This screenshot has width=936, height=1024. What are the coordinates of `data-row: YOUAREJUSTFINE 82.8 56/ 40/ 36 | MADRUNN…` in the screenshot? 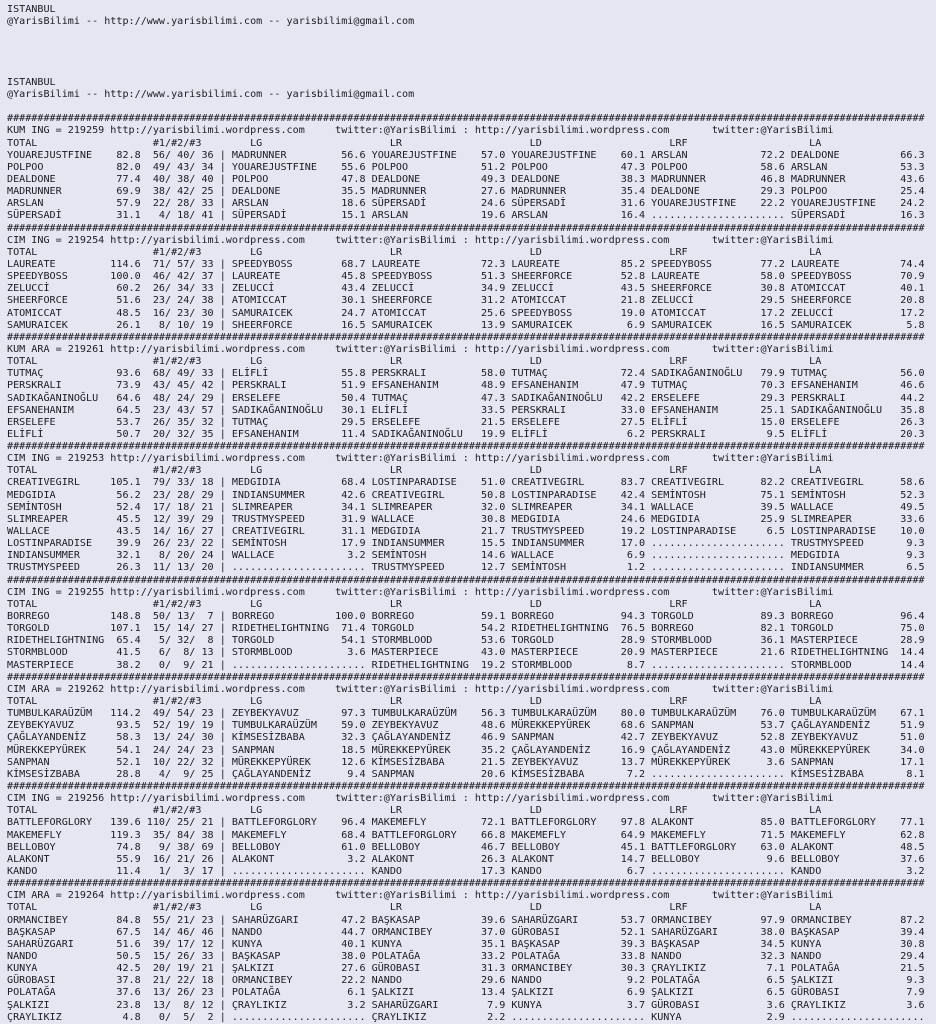 It's located at (466, 155).